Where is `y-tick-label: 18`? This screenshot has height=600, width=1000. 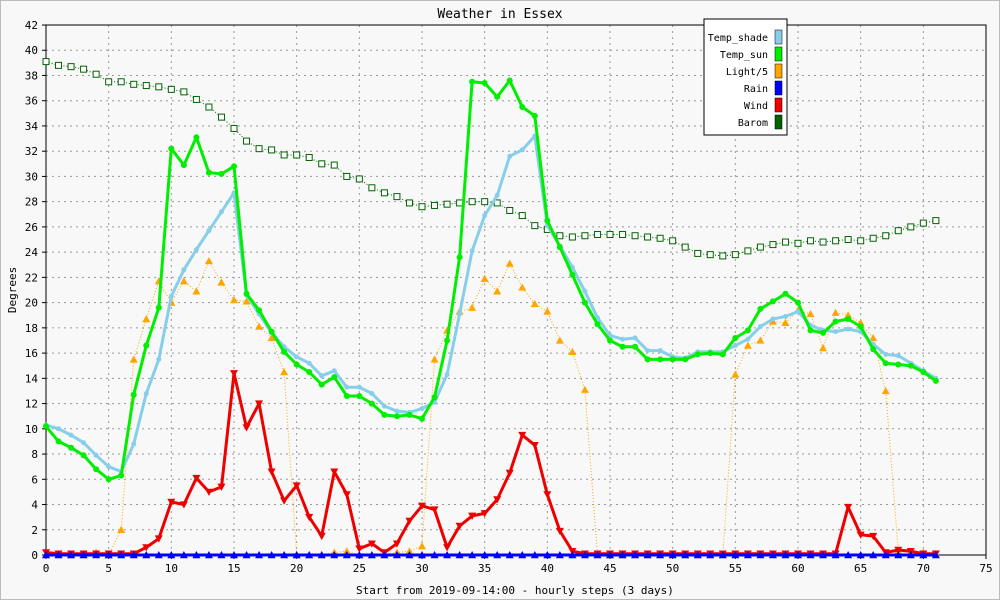
y-tick-label: 18 is located at coordinates (31, 328).